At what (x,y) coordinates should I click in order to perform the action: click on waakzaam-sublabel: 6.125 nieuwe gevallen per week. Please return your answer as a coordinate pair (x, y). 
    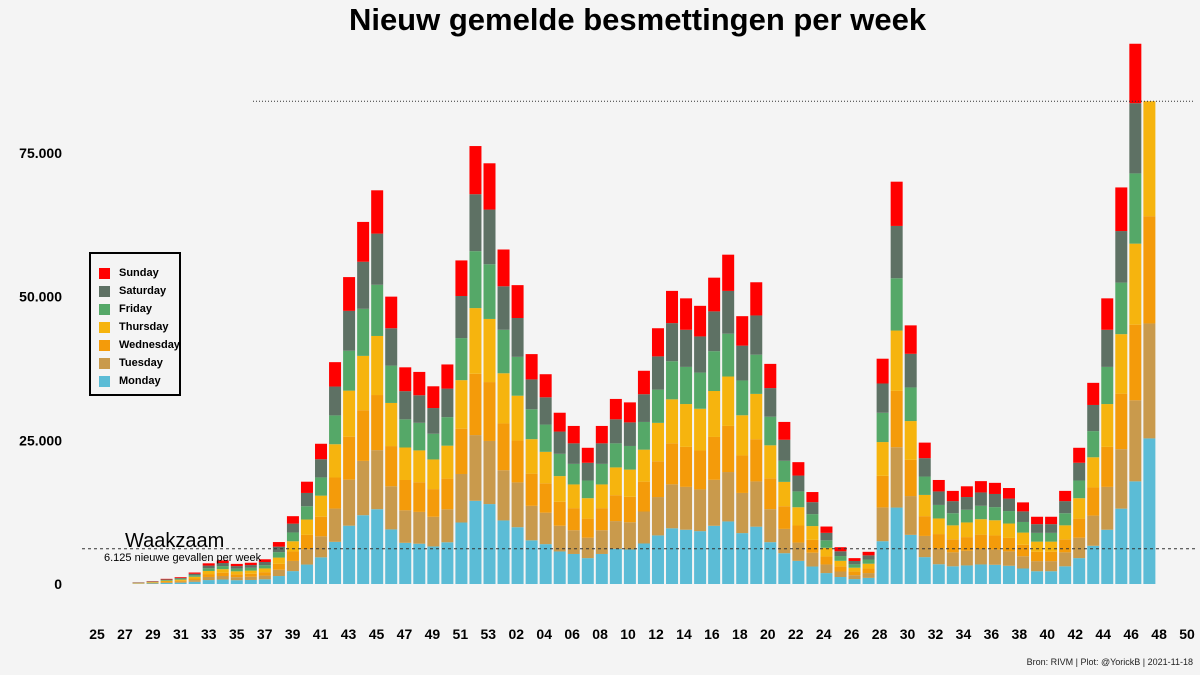
    Looking at the image, I should click on (183, 558).